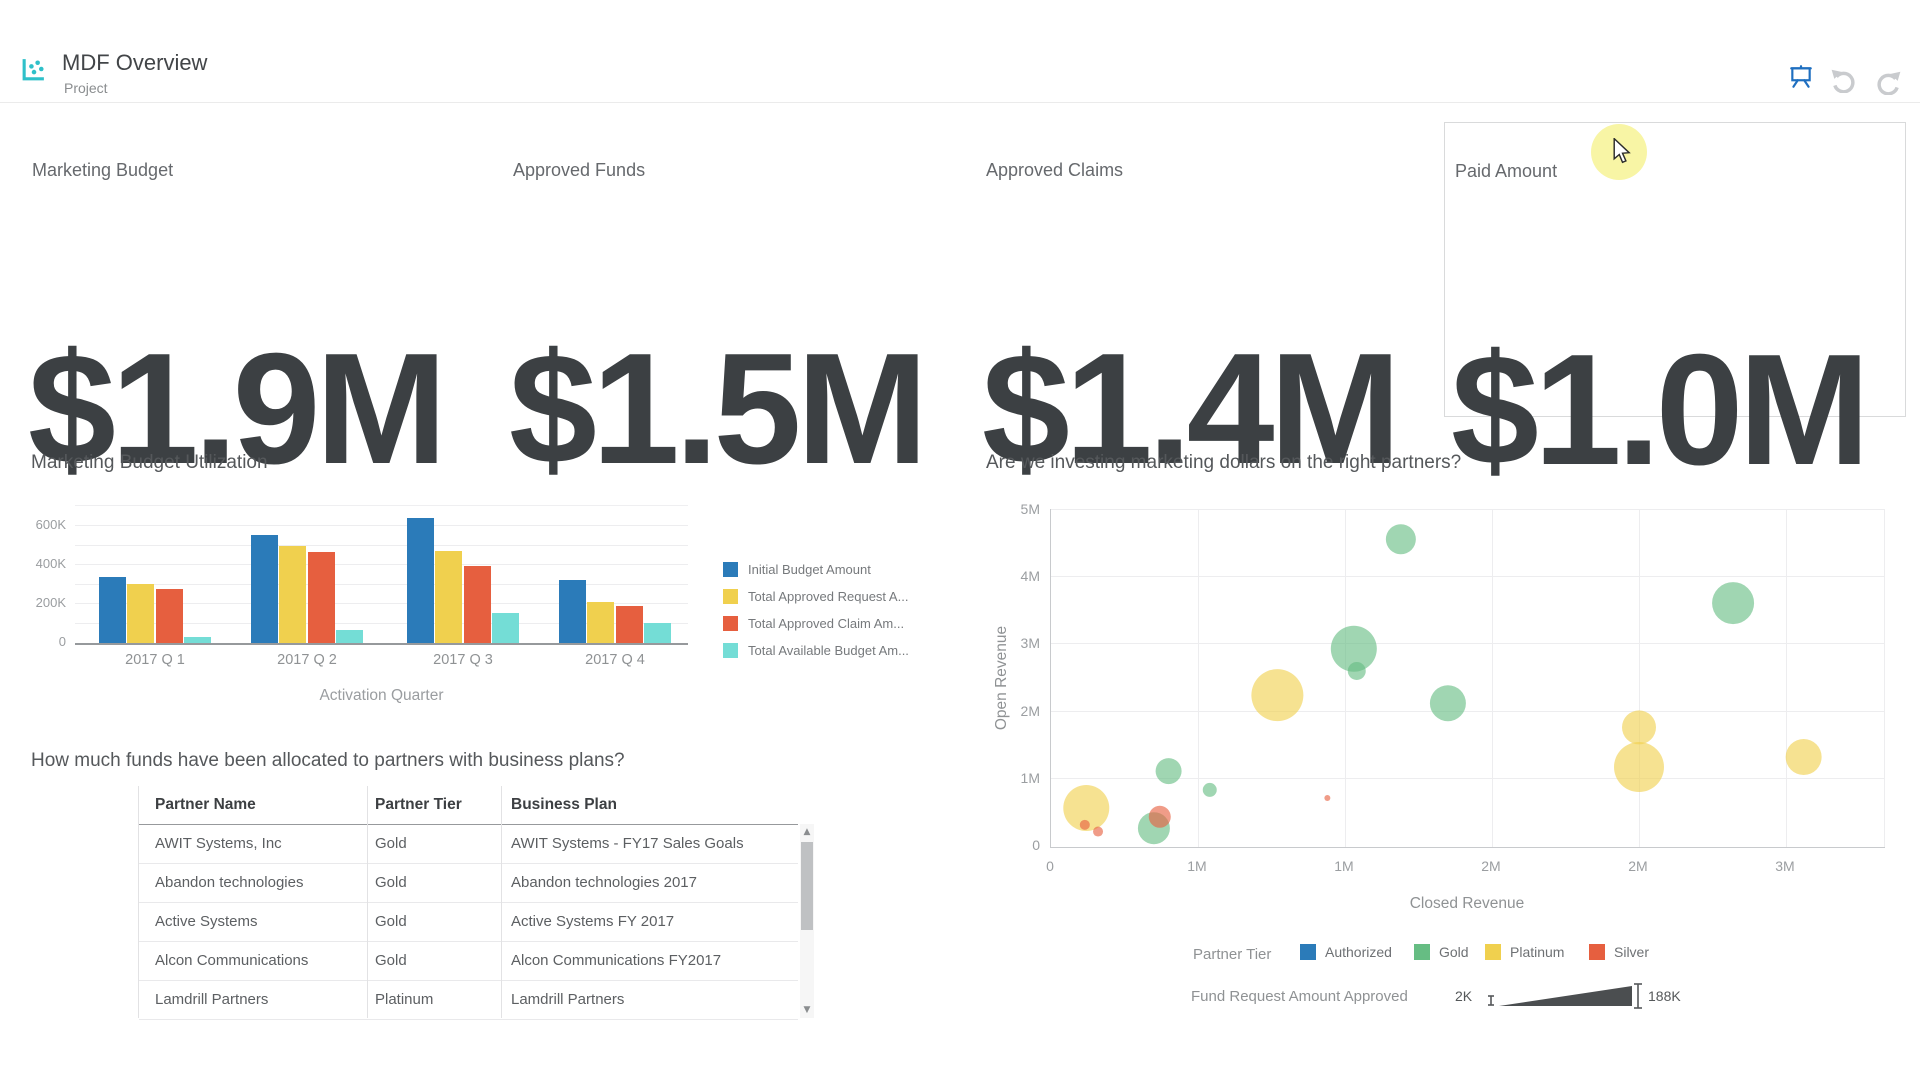  I want to click on legend-label: Gold, so click(1454, 952).